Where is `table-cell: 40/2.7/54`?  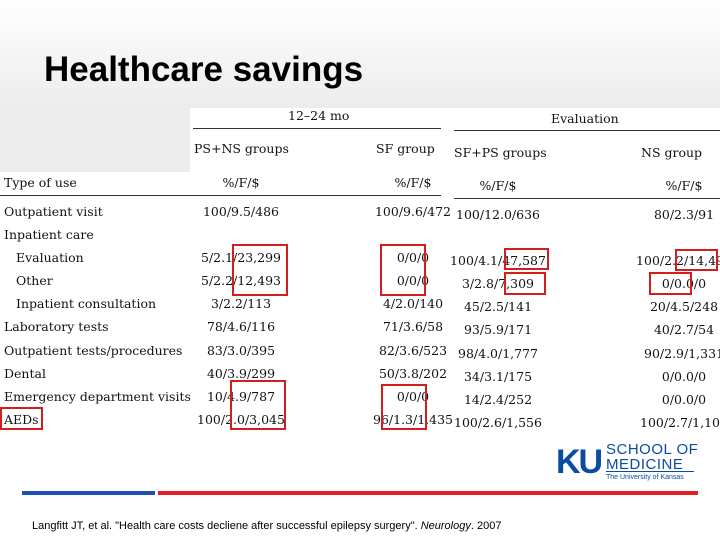
table-cell: 40/2.7/54 is located at coordinates (684, 329).